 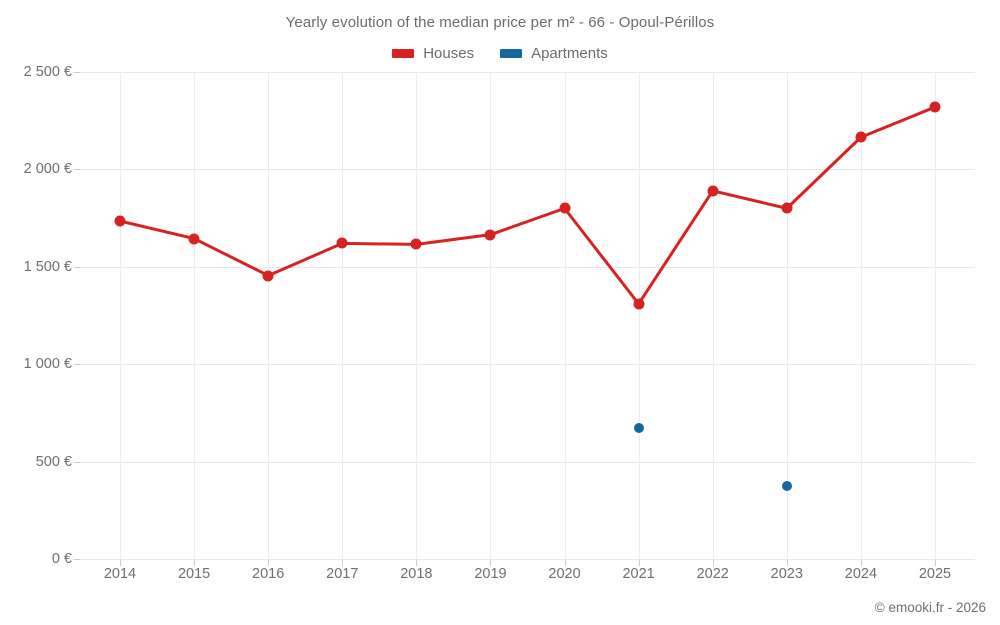 I want to click on legend-item-apartments: Apartments, so click(x=554, y=53).